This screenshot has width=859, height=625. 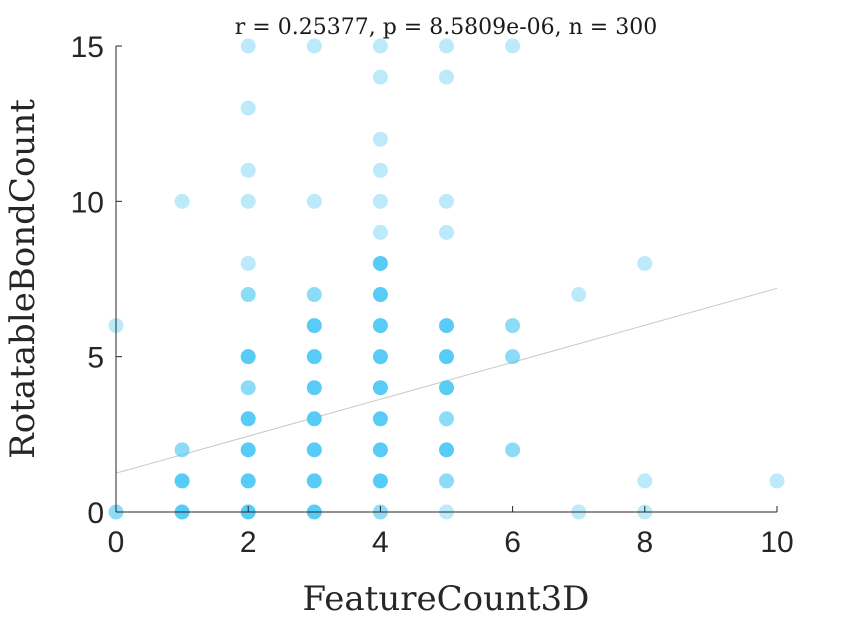 I want to click on y-tick-label: 15, so click(x=87, y=47).